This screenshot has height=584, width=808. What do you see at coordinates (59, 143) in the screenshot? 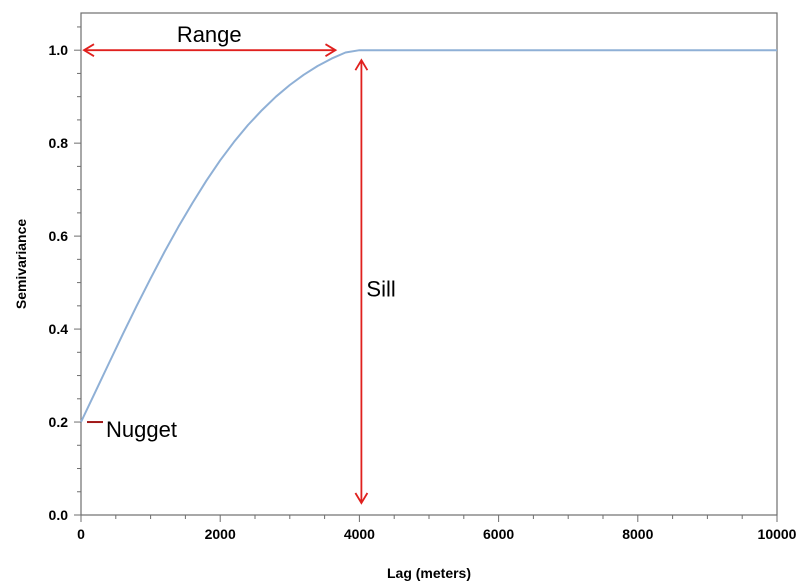
I see `y-tick-label: 0.8` at bounding box center [59, 143].